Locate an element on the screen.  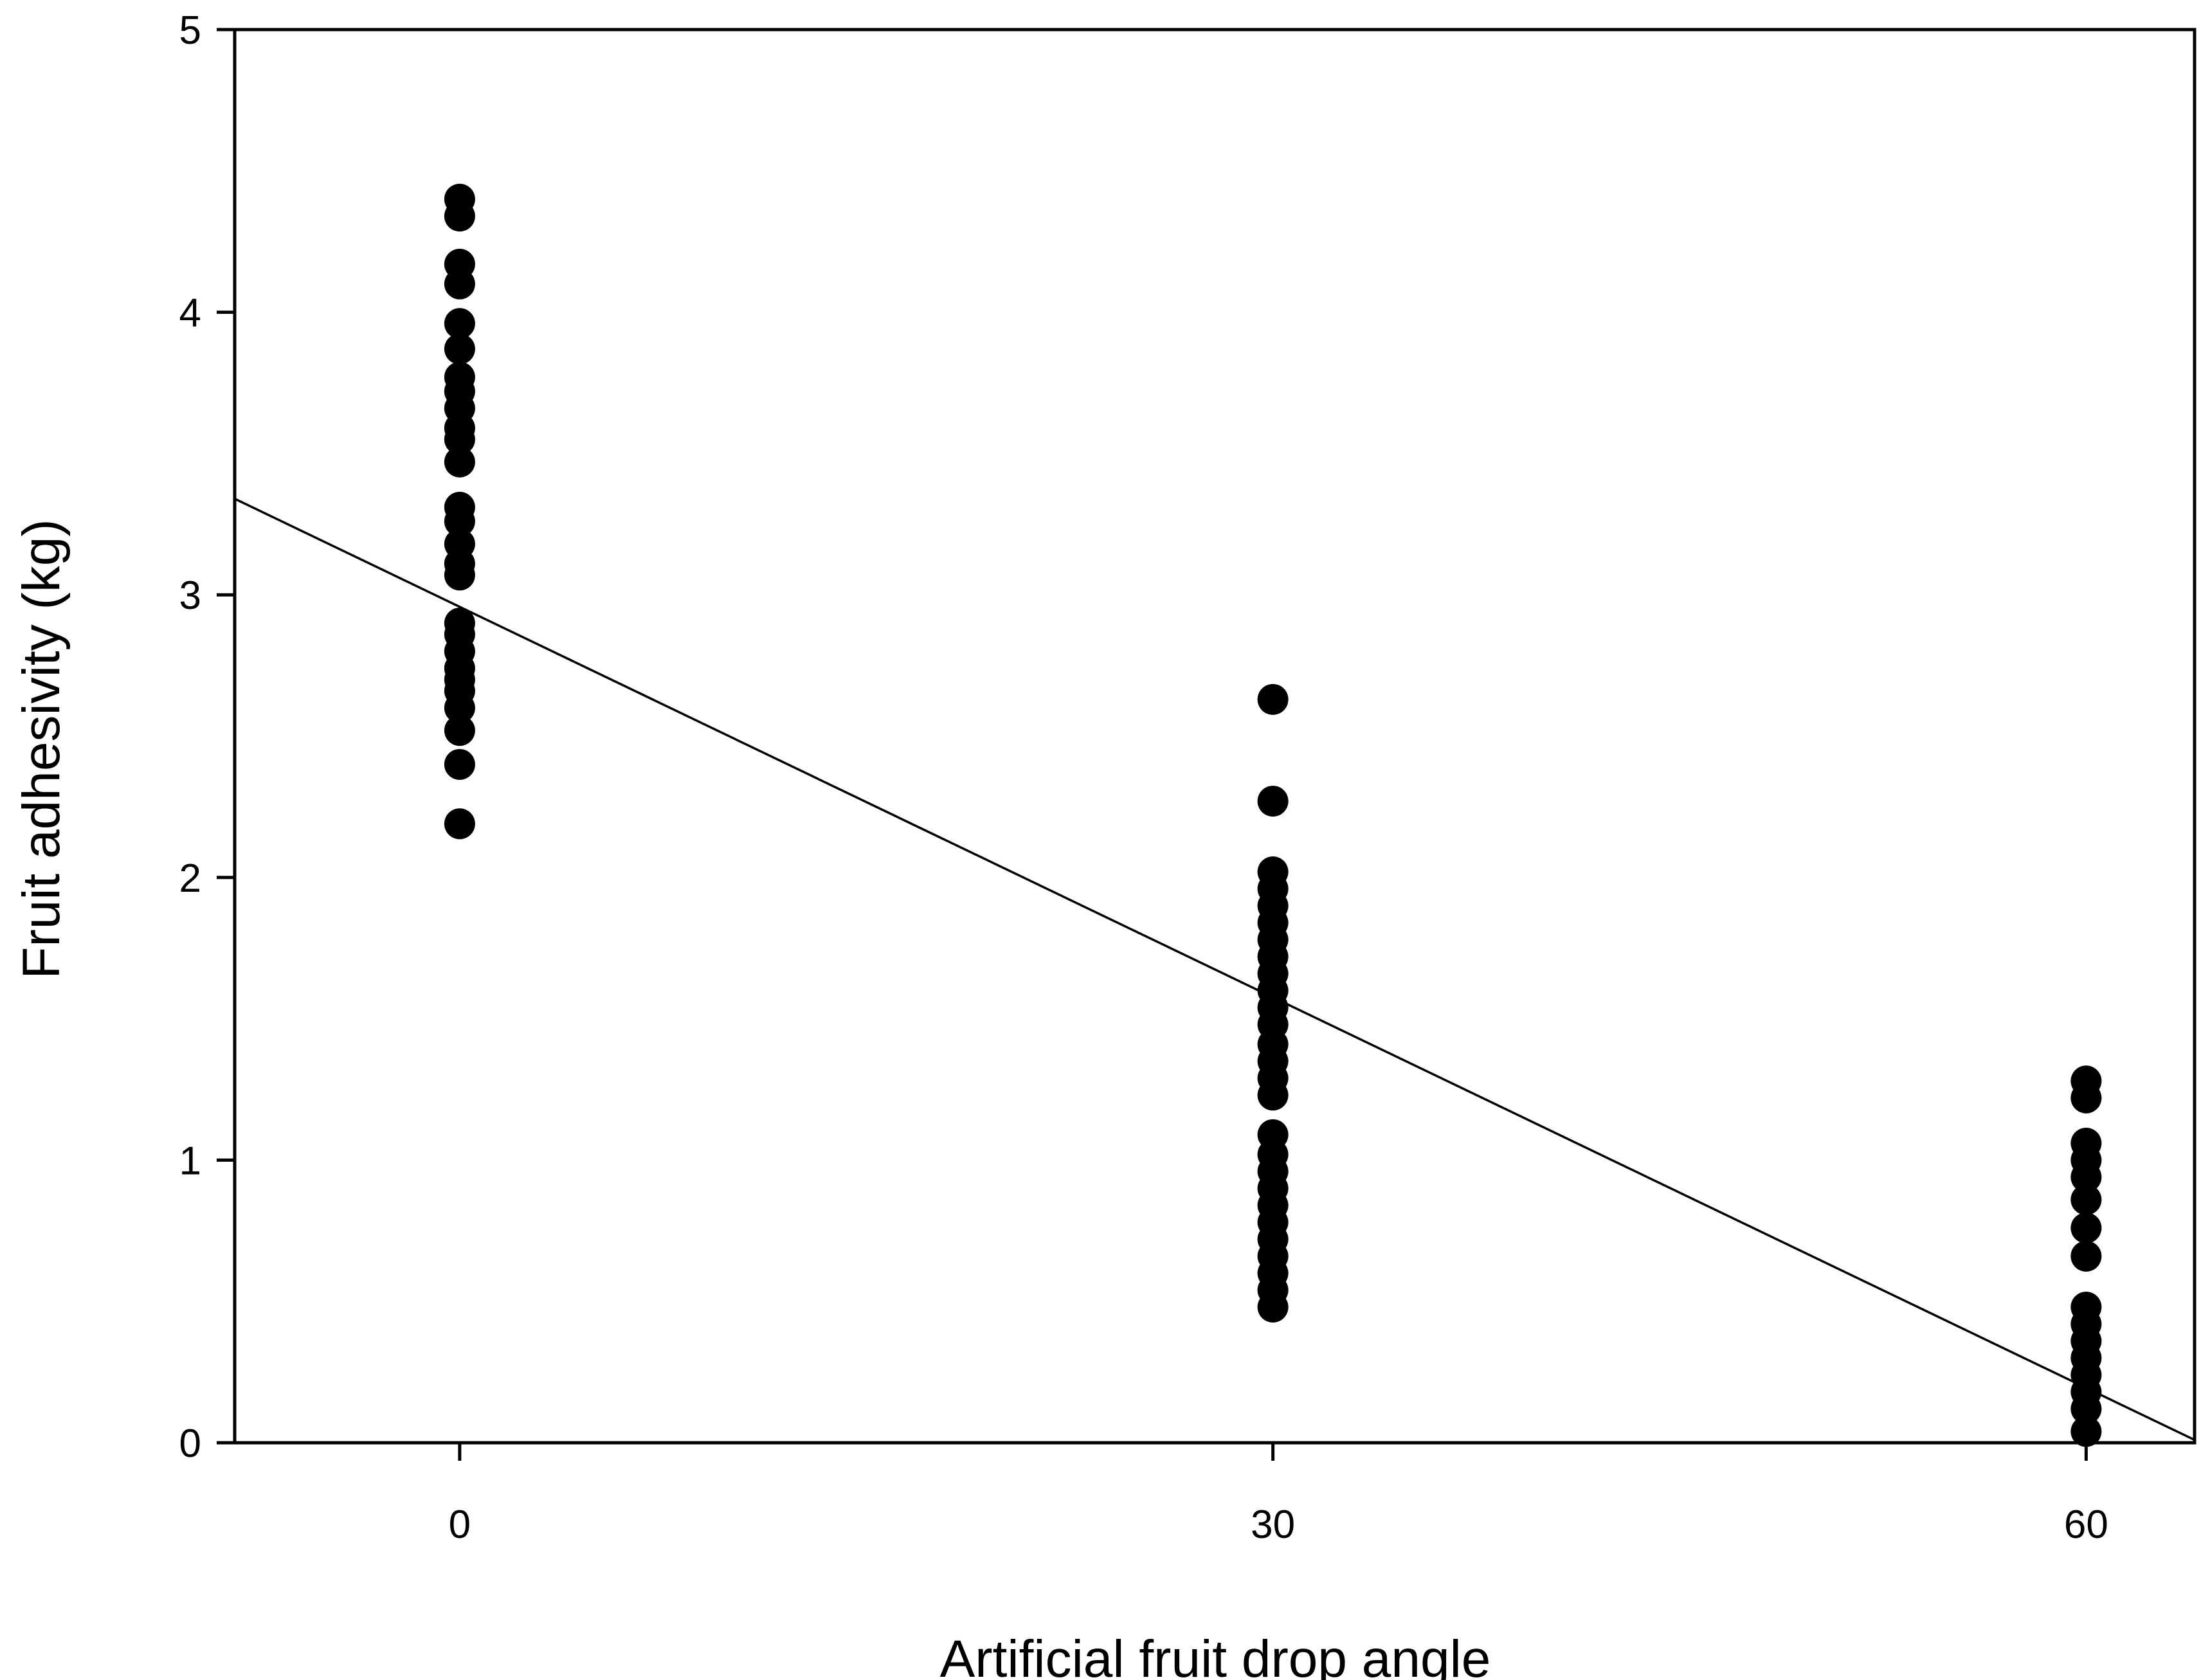
y-axis-title: Fruit adhesivity (kg) is located at coordinates (41, 749).